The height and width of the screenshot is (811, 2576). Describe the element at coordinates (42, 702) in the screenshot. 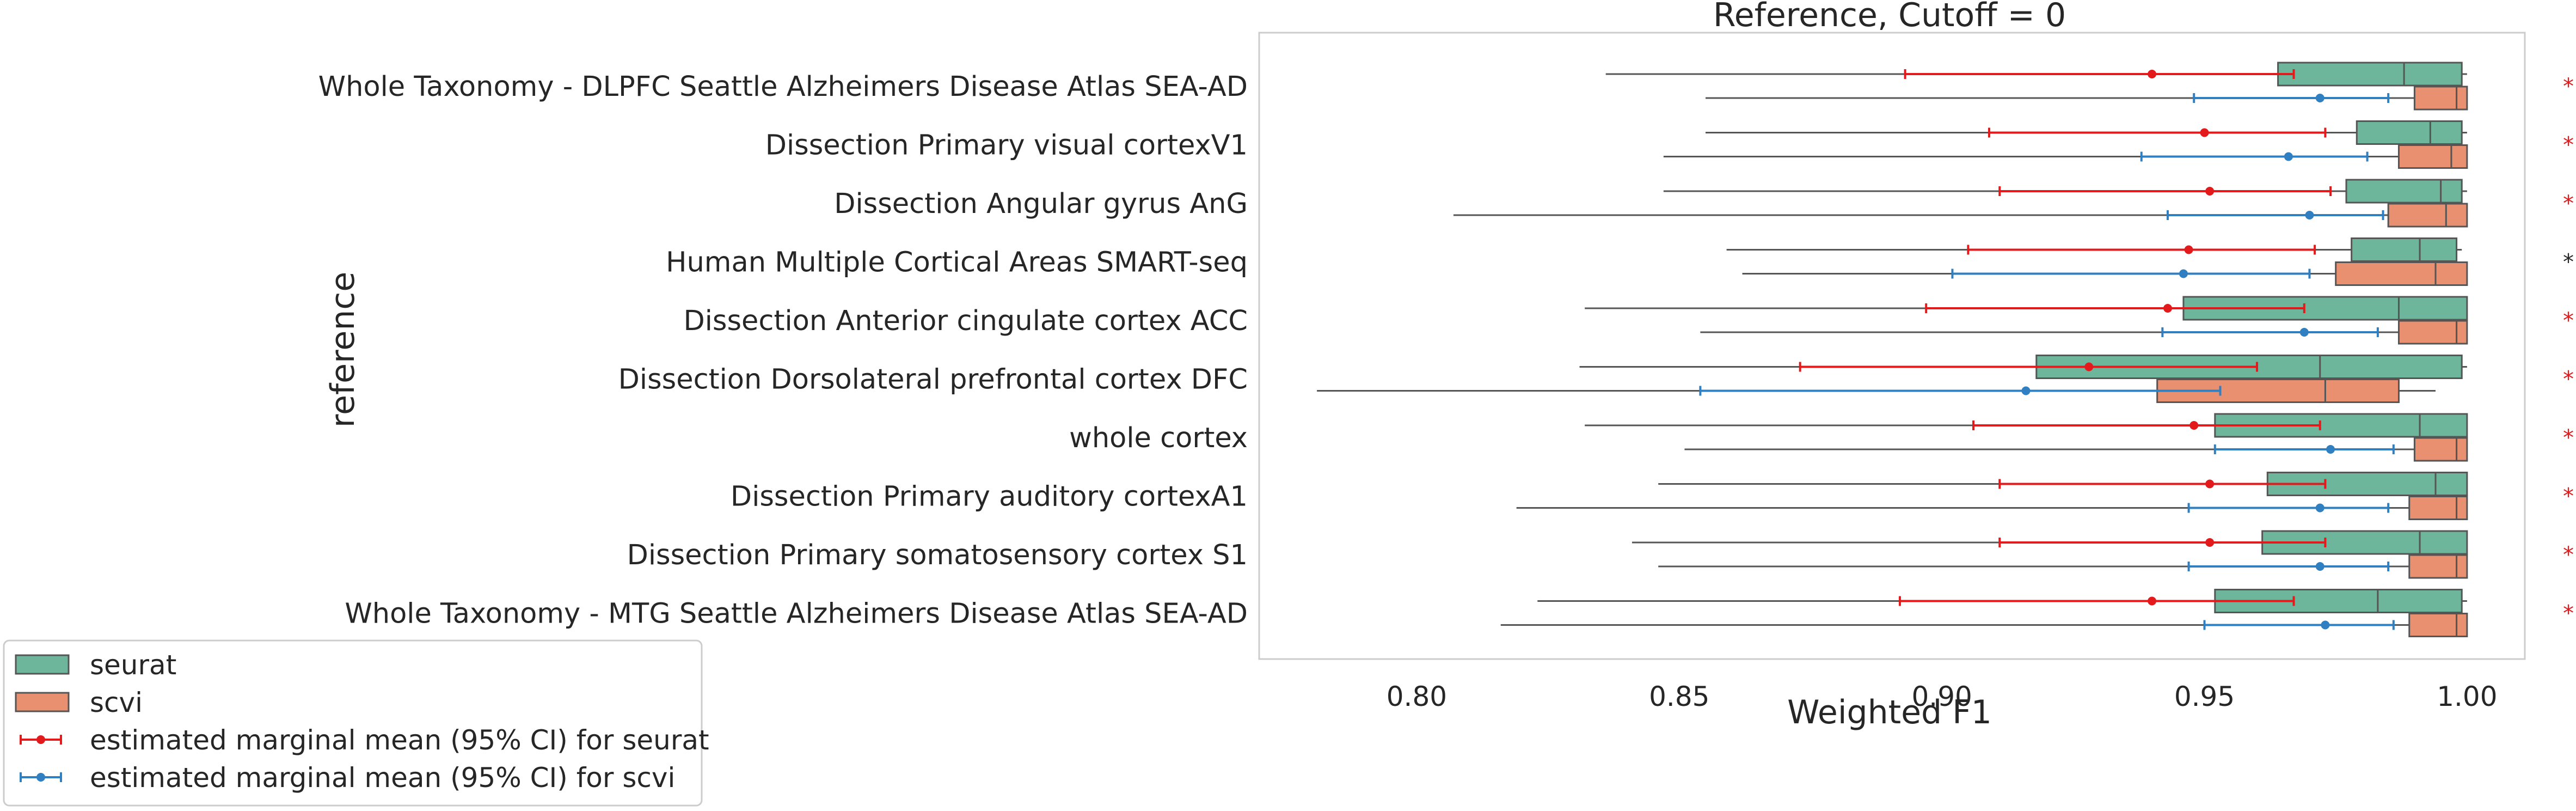

I see `legend-swatch-scvi` at that location.